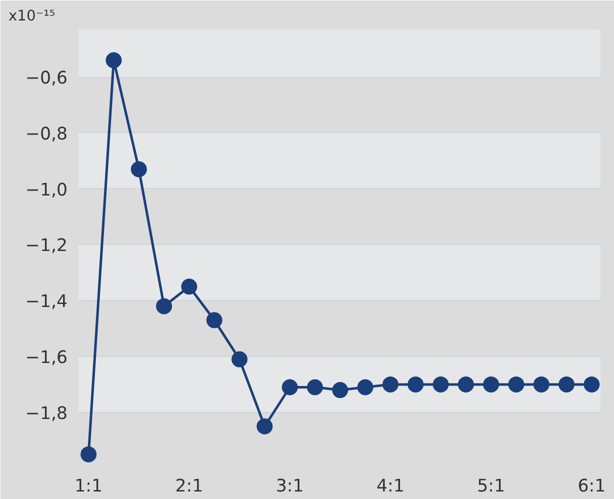 This screenshot has width=614, height=499. What do you see at coordinates (46, 78) in the screenshot?
I see `y-tick-label: −0,6` at bounding box center [46, 78].